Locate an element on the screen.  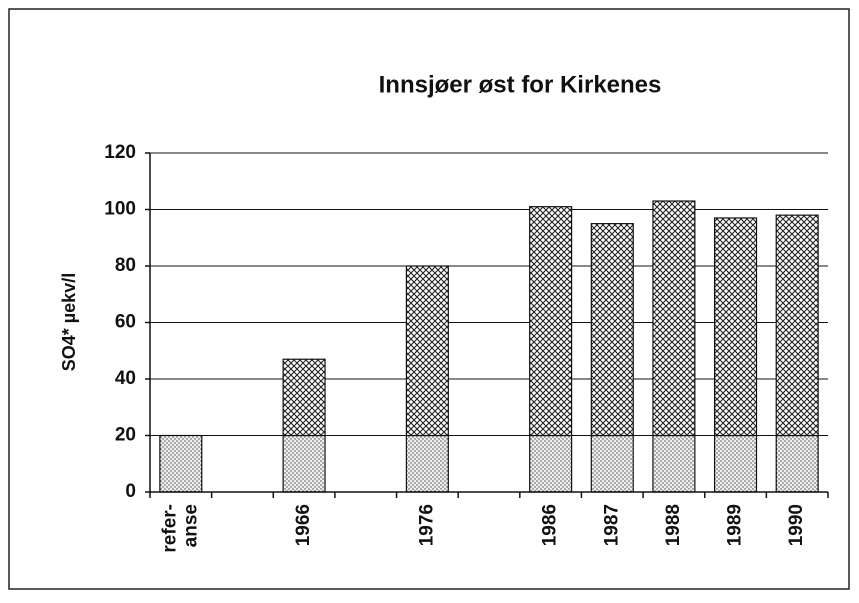
y-tick-label: 120 is located at coordinates (120, 152).